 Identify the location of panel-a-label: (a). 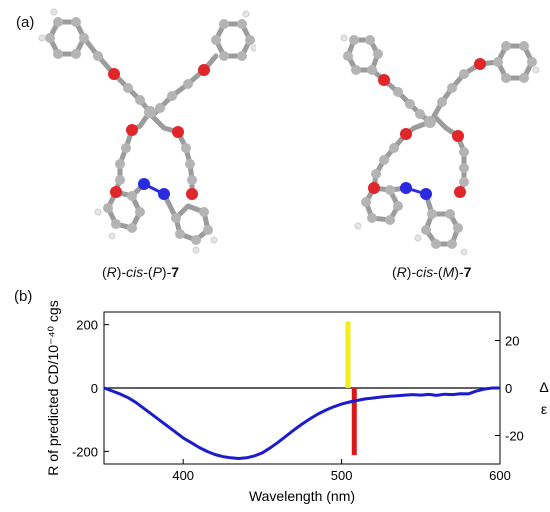
(25, 22).